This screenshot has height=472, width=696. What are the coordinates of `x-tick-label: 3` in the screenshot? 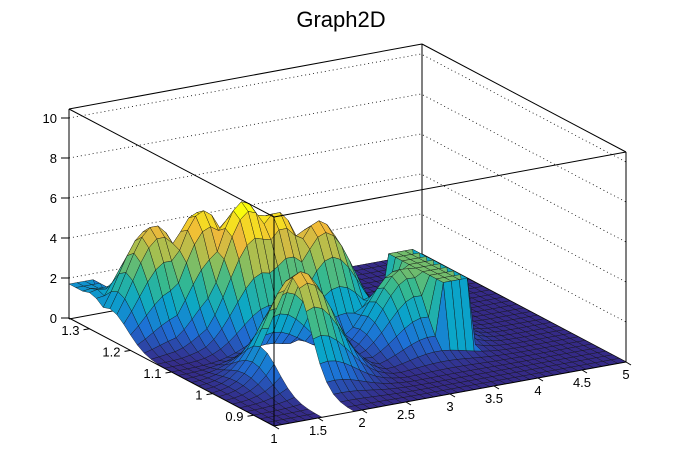 It's located at (449, 406).